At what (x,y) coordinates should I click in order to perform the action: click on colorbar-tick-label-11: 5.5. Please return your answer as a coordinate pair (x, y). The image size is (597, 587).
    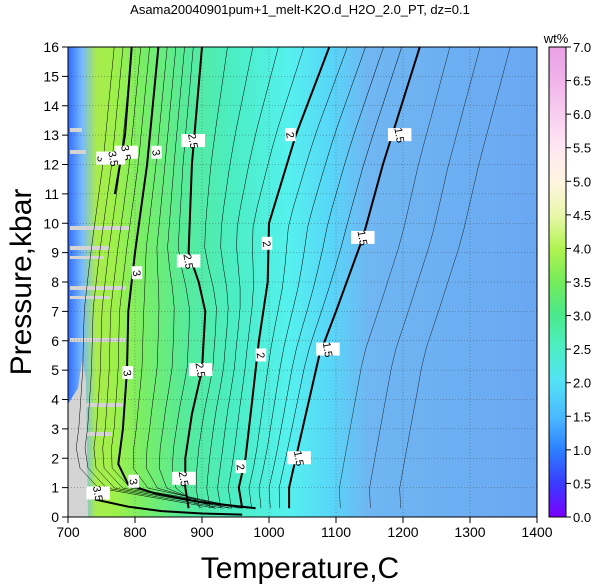
    Looking at the image, I should click on (582, 148).